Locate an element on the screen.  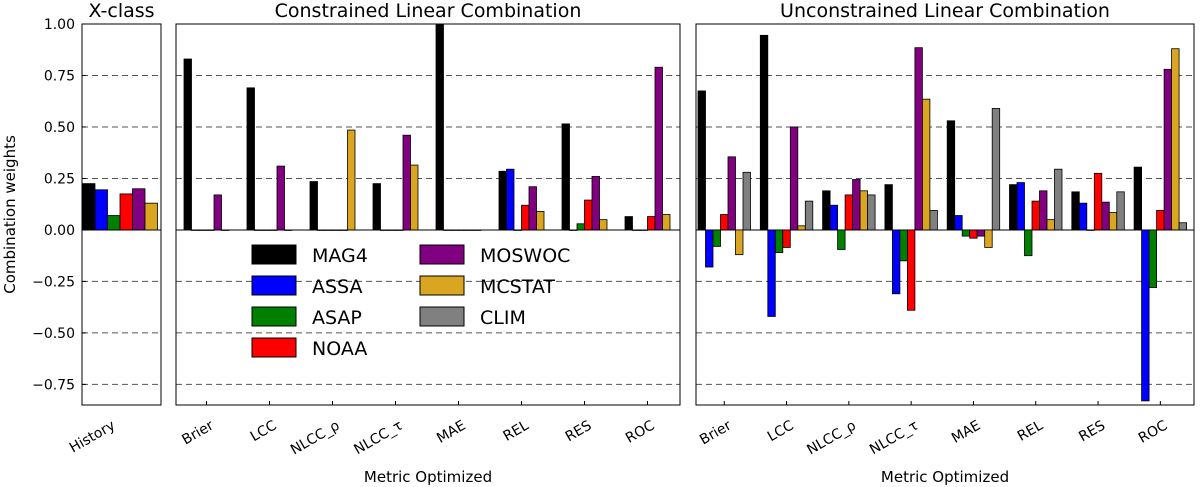
x-tick-label: NLCC_τ is located at coordinates (894, 438).